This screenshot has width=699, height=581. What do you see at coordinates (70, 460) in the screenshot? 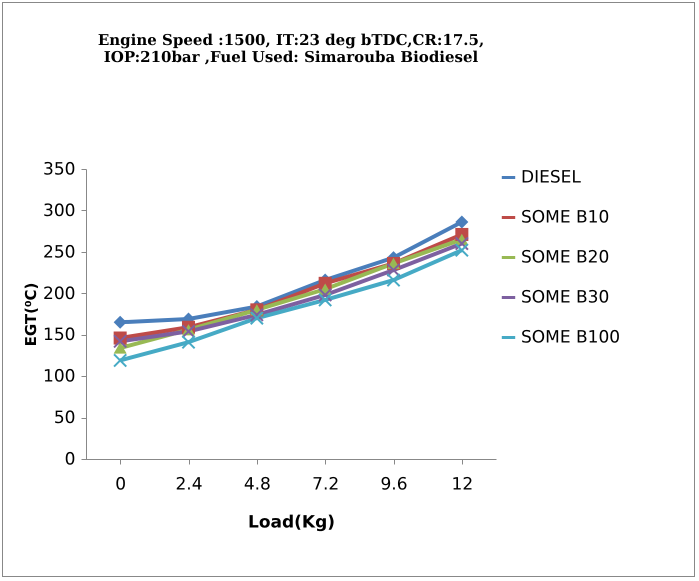
I see `y-tick-label: 0` at bounding box center [70, 460].